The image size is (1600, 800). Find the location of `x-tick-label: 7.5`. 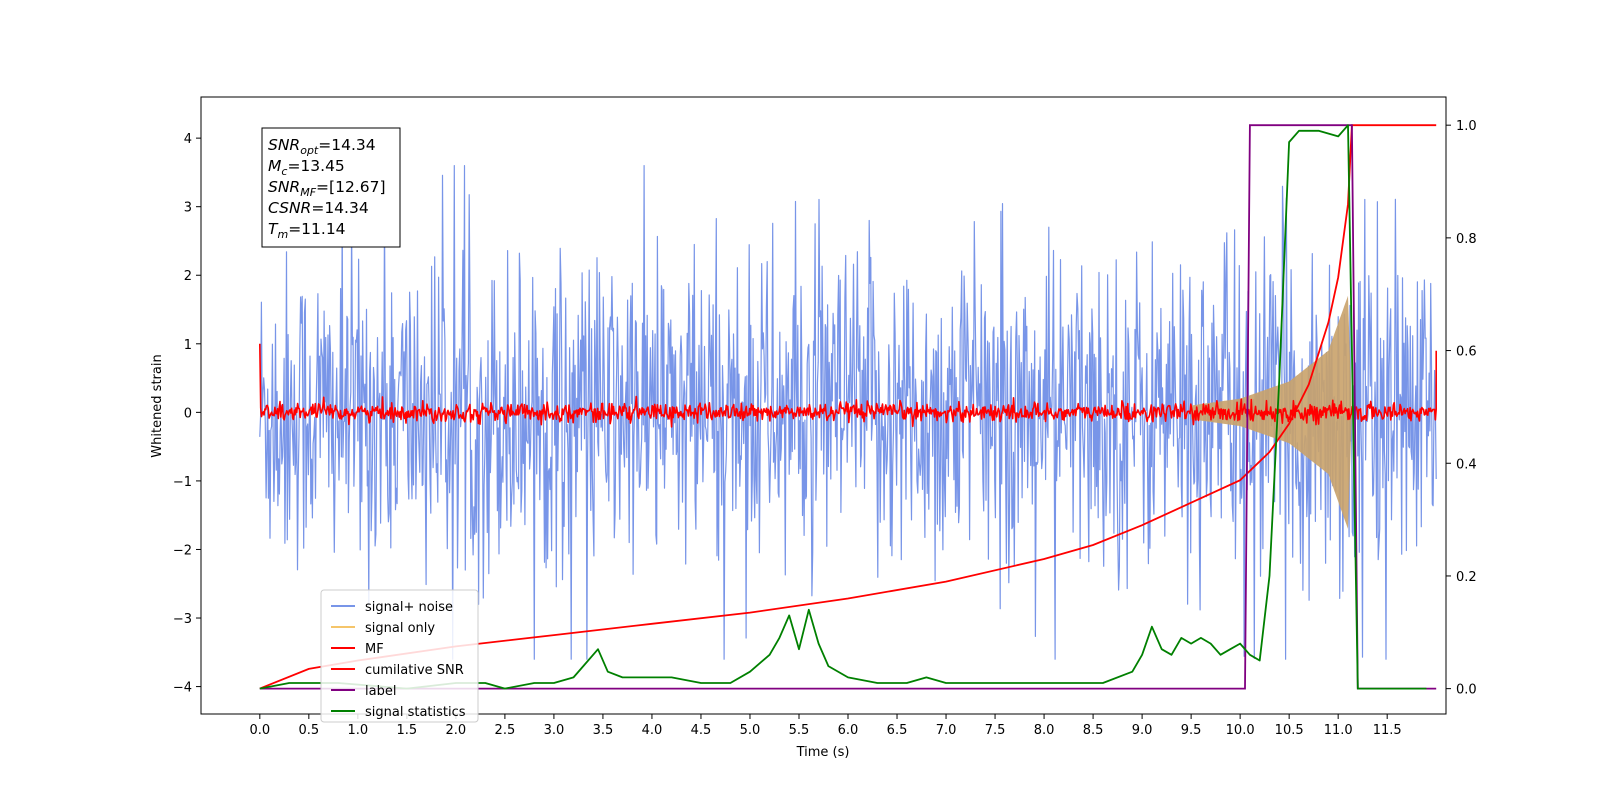

x-tick-label: 7.5 is located at coordinates (995, 730).